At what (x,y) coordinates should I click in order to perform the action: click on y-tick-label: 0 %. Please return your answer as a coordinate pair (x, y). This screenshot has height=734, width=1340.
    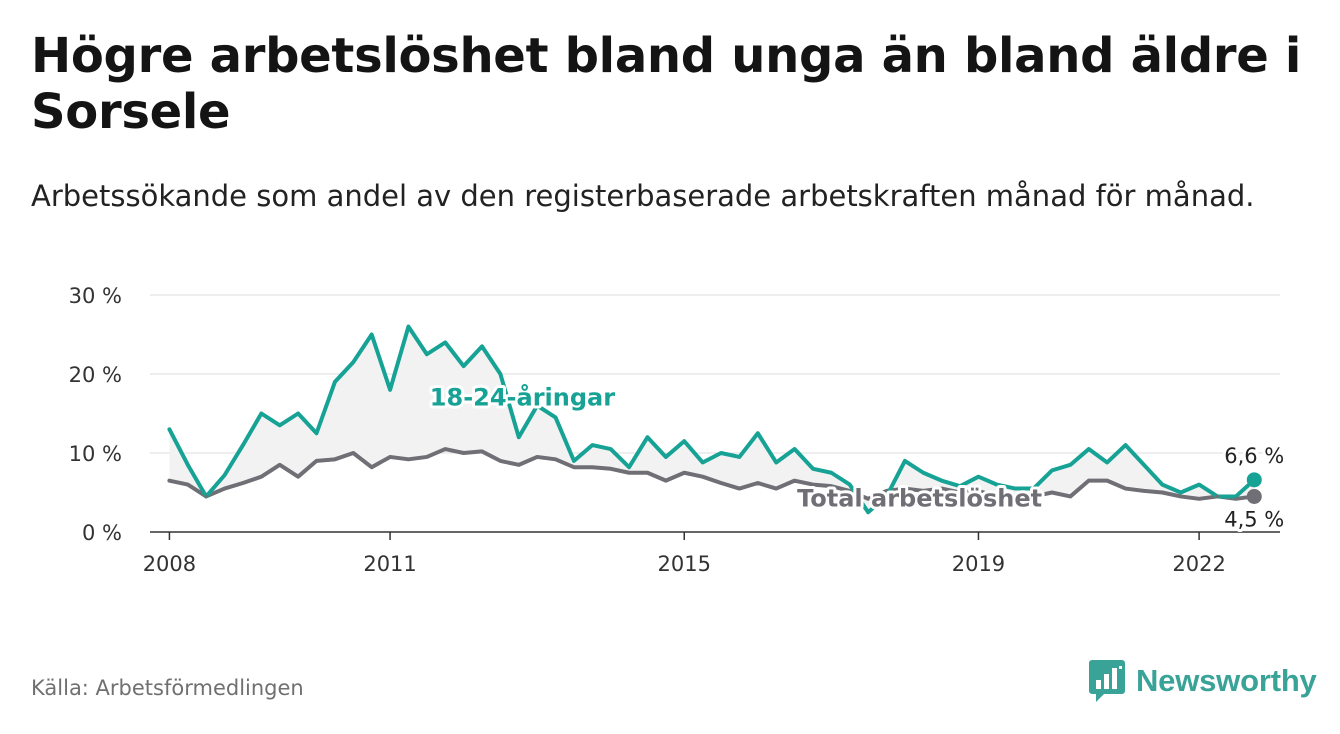
    Looking at the image, I should click on (102, 533).